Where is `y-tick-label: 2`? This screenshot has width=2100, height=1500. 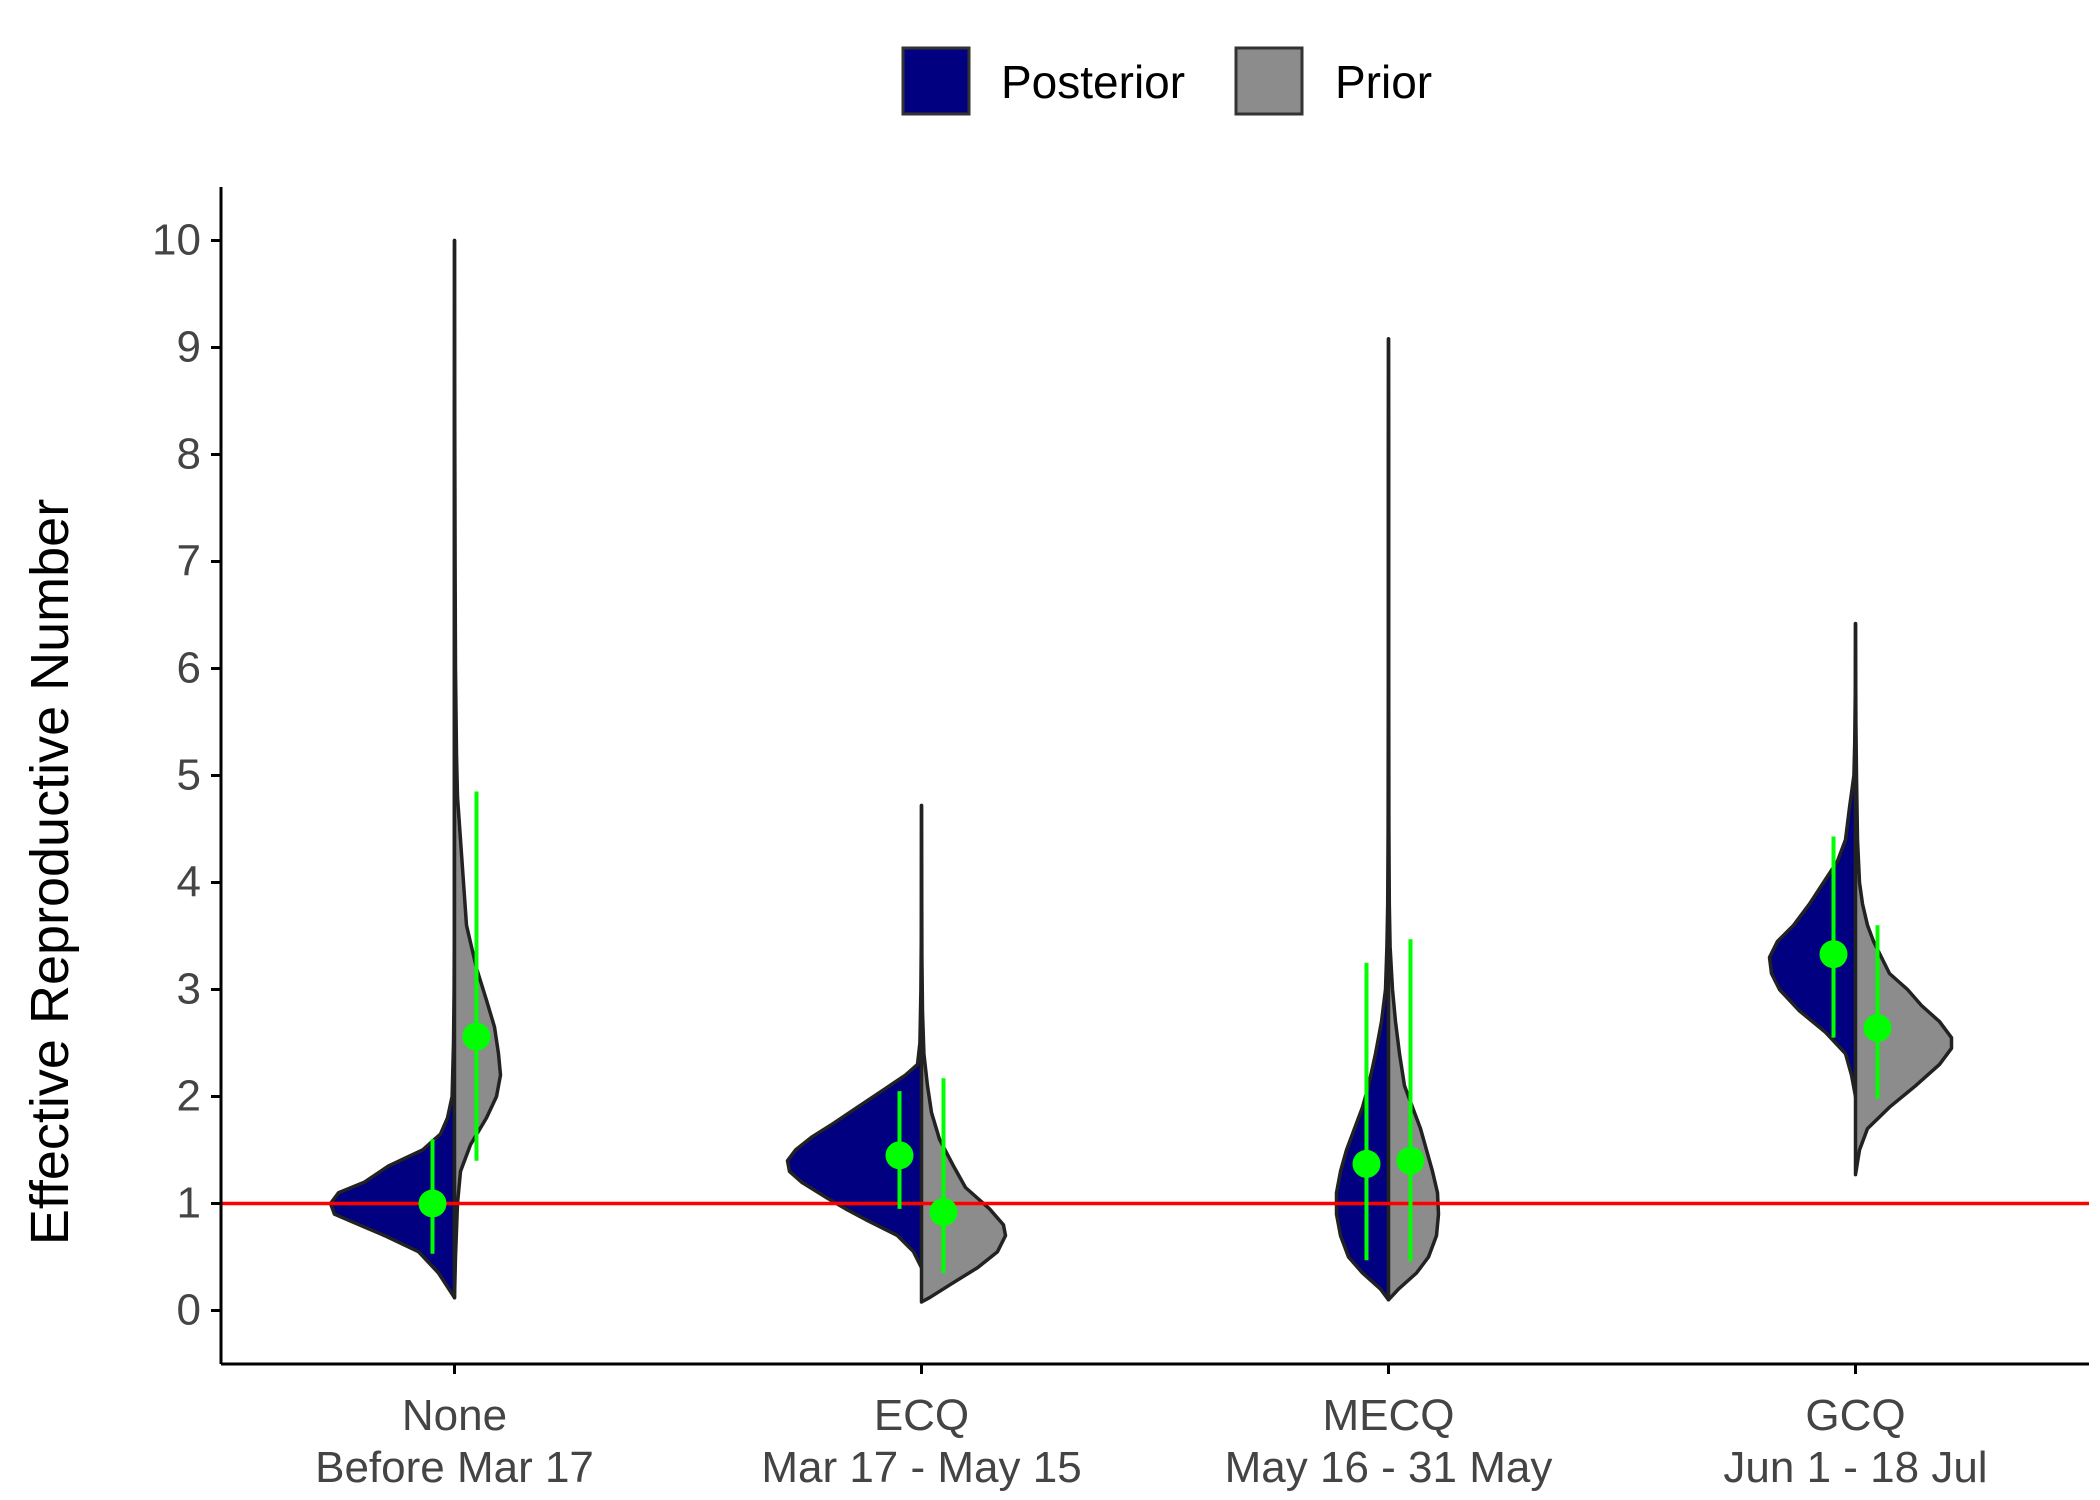
y-tick-label: 2 is located at coordinates (189, 1096).